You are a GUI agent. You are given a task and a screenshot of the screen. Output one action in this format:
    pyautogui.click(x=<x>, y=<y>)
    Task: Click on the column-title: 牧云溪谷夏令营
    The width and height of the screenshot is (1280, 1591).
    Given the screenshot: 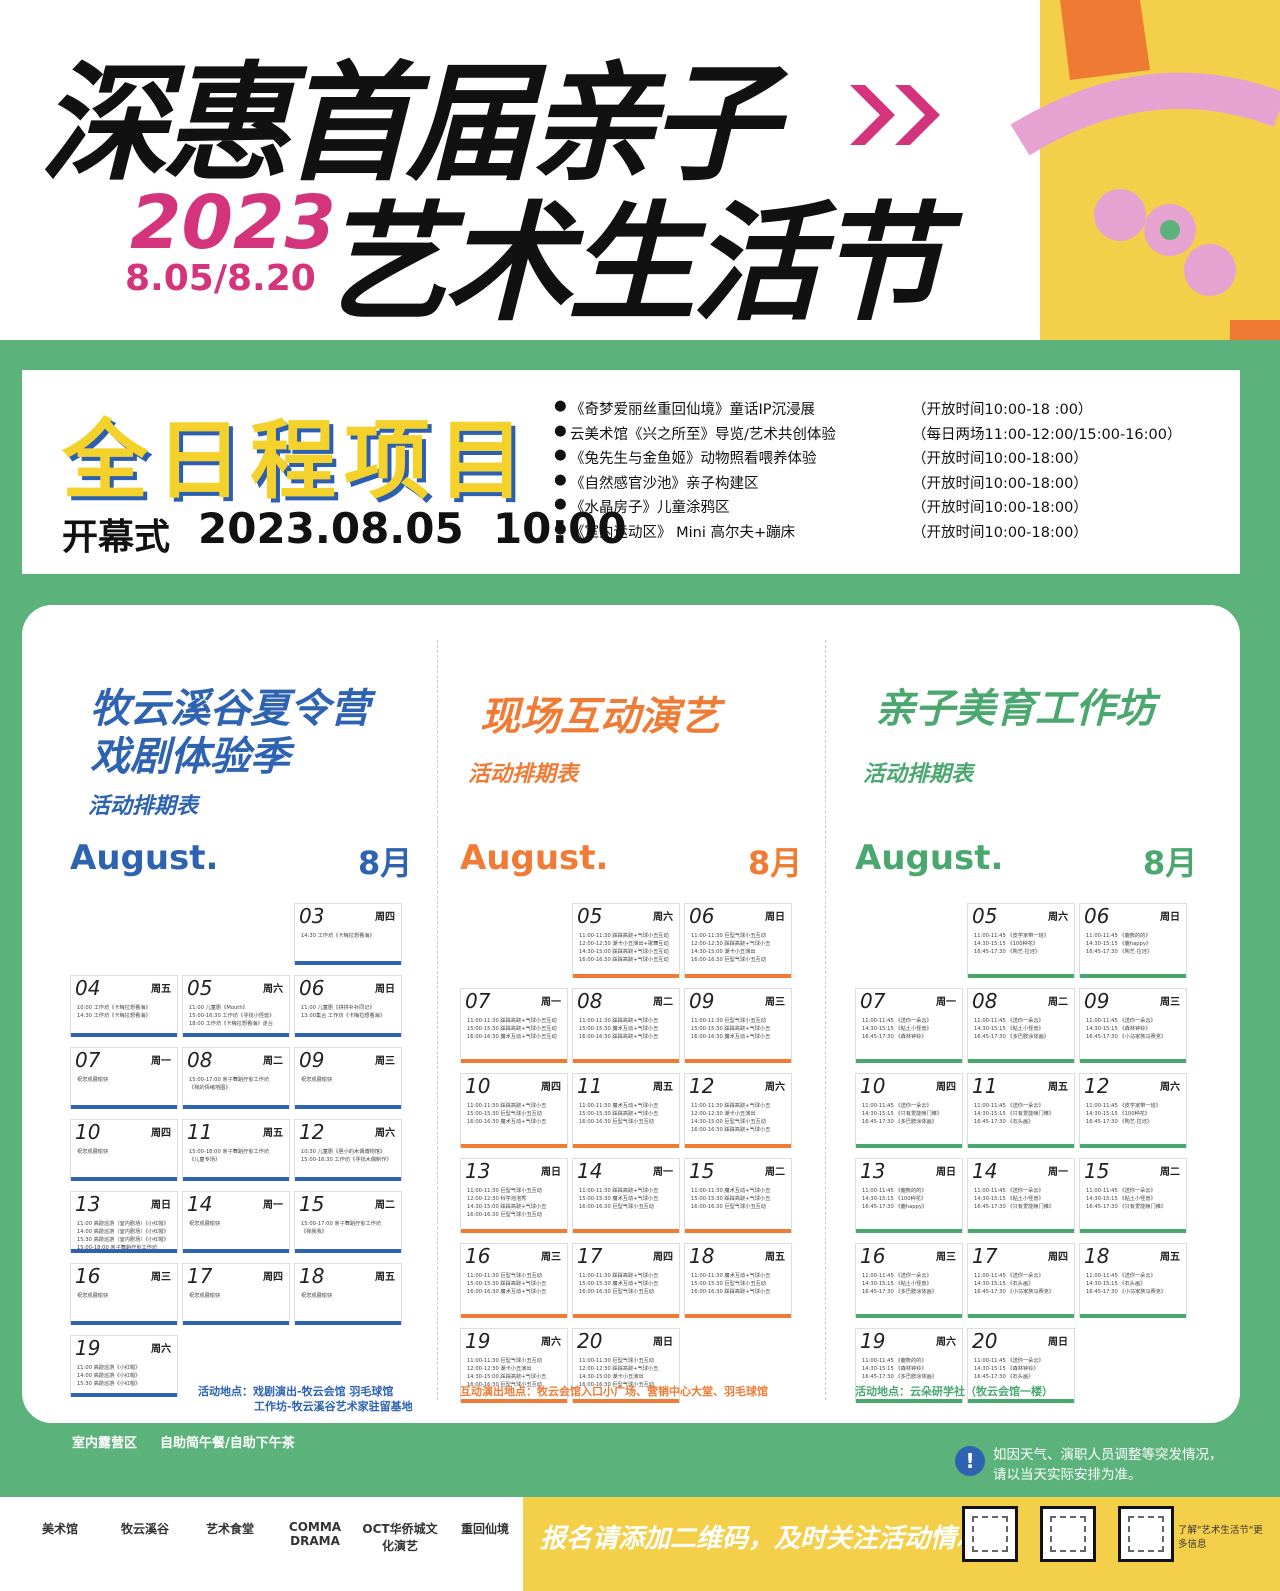 What is the action you would take?
    pyautogui.click(x=230, y=709)
    